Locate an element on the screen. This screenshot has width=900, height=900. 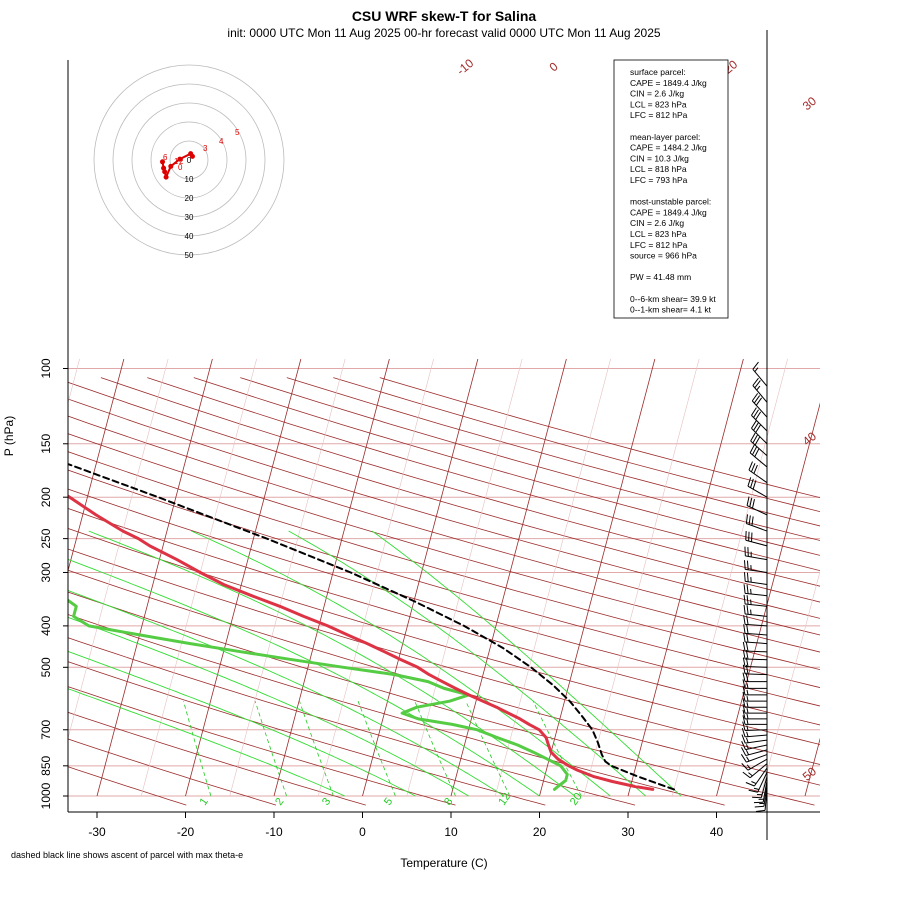
dewpoint-profile-line is located at coordinates (318, 694).